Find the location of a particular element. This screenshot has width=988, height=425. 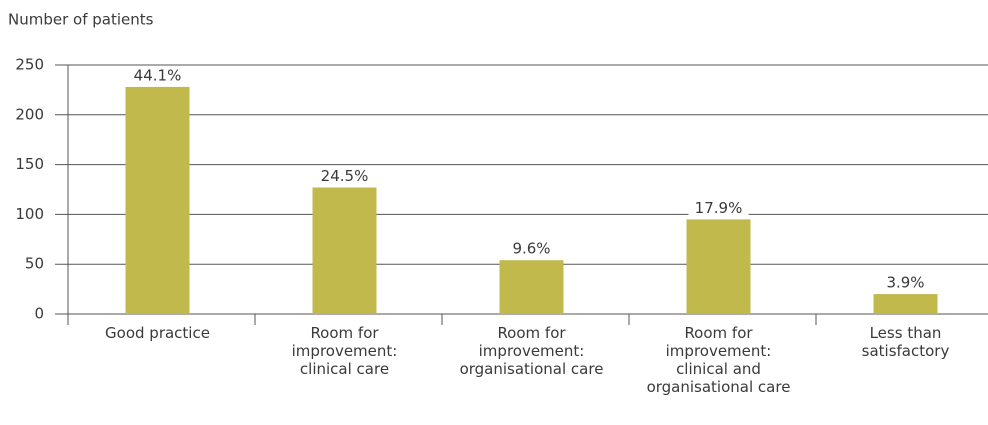

bar-label: 9.6% is located at coordinates (531, 249).